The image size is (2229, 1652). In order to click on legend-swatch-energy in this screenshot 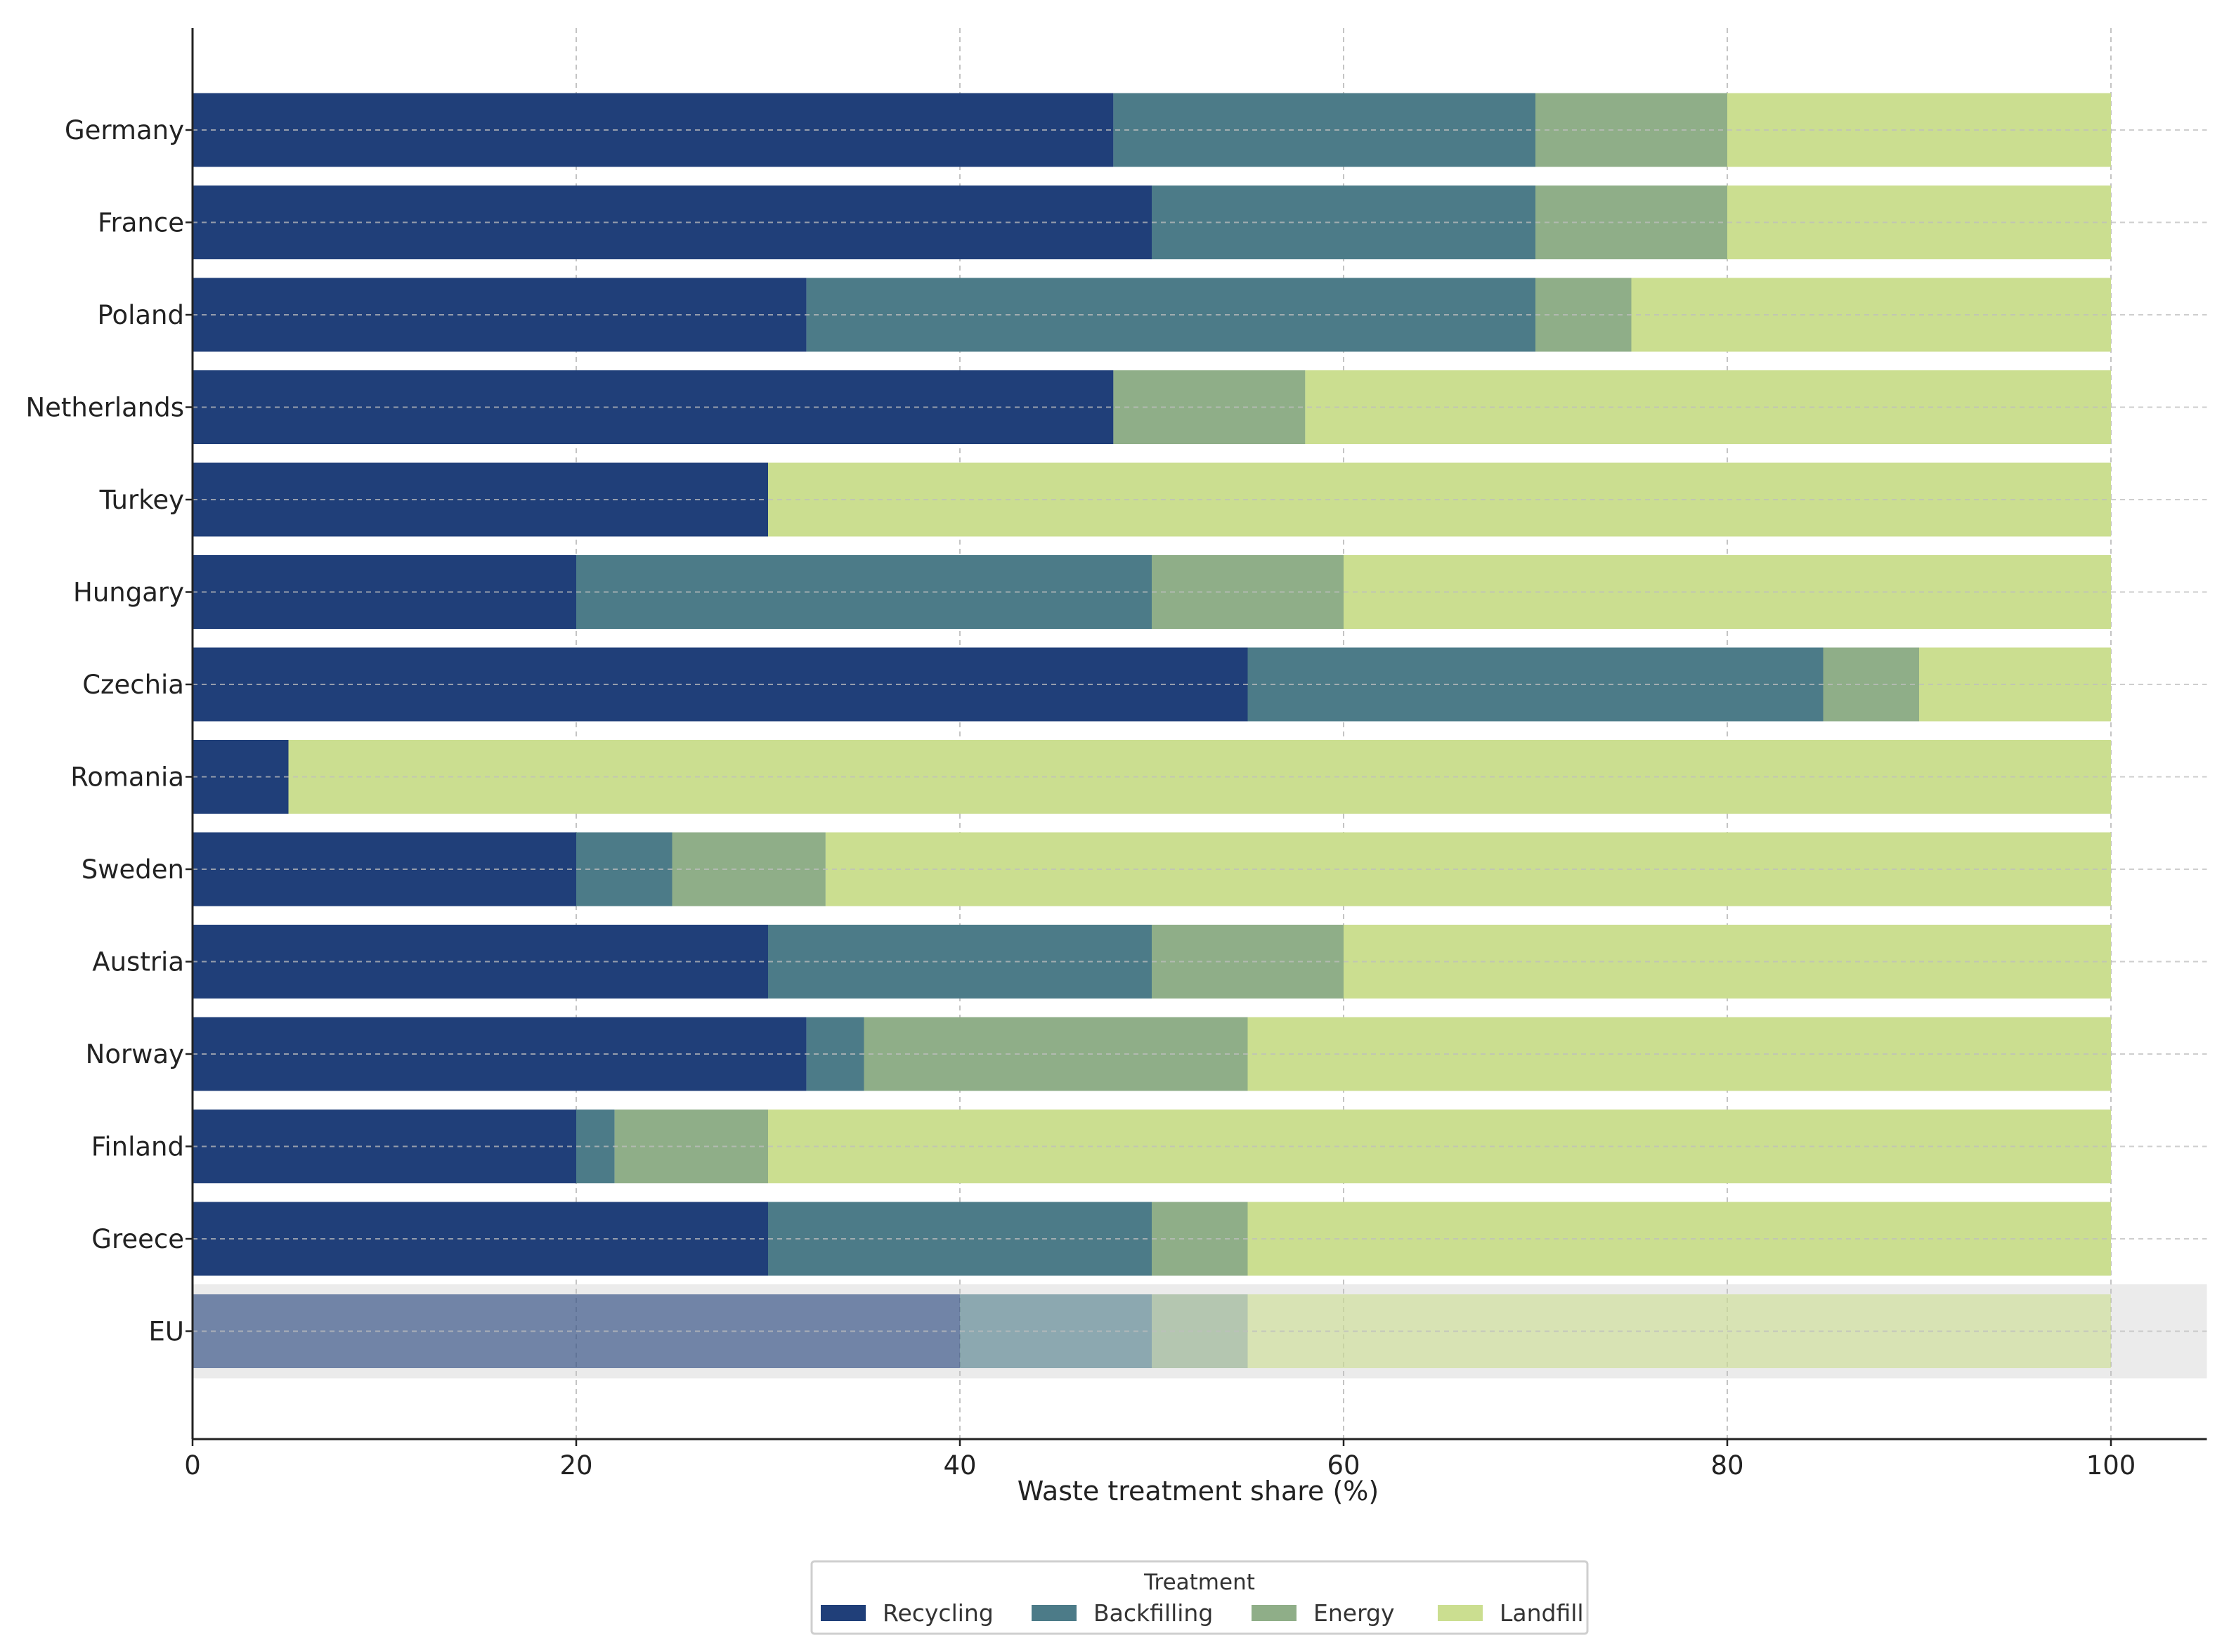, I will do `click(1275, 1613)`.